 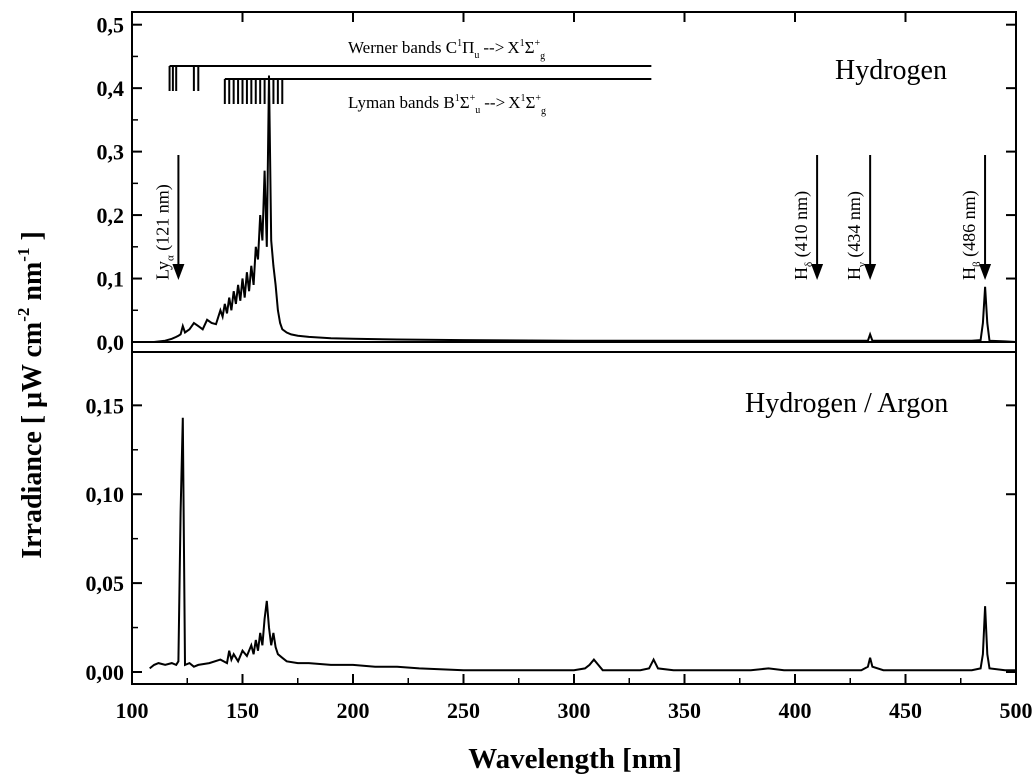 I want to click on x-tick-label: 400, so click(x=795, y=710).